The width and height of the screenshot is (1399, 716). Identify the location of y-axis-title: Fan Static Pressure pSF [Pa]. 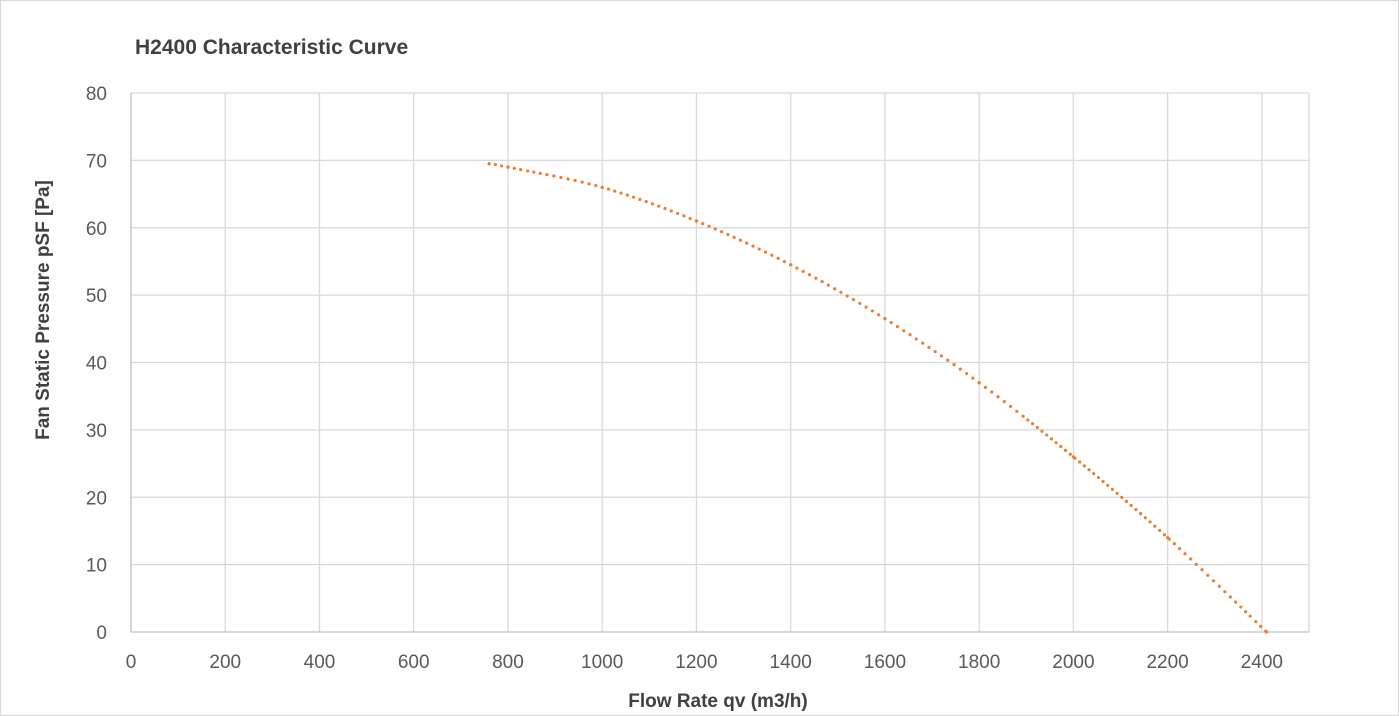
(43, 310).